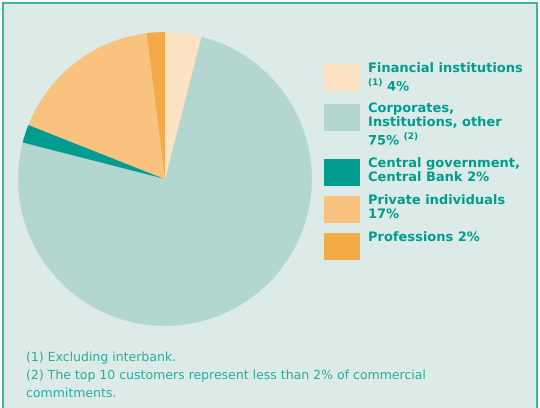 Image resolution: width=540 pixels, height=408 pixels. What do you see at coordinates (446, 77) in the screenshot?
I see `legend-label: Financial institutions $^{(1)}$ 4%` at bounding box center [446, 77].